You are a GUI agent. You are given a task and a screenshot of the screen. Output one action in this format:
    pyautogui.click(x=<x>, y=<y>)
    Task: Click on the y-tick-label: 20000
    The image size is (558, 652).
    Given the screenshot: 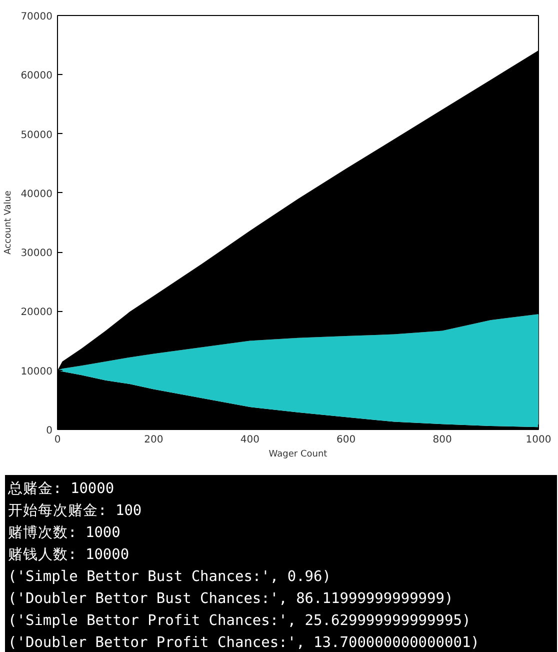 What is the action you would take?
    pyautogui.click(x=36, y=312)
    